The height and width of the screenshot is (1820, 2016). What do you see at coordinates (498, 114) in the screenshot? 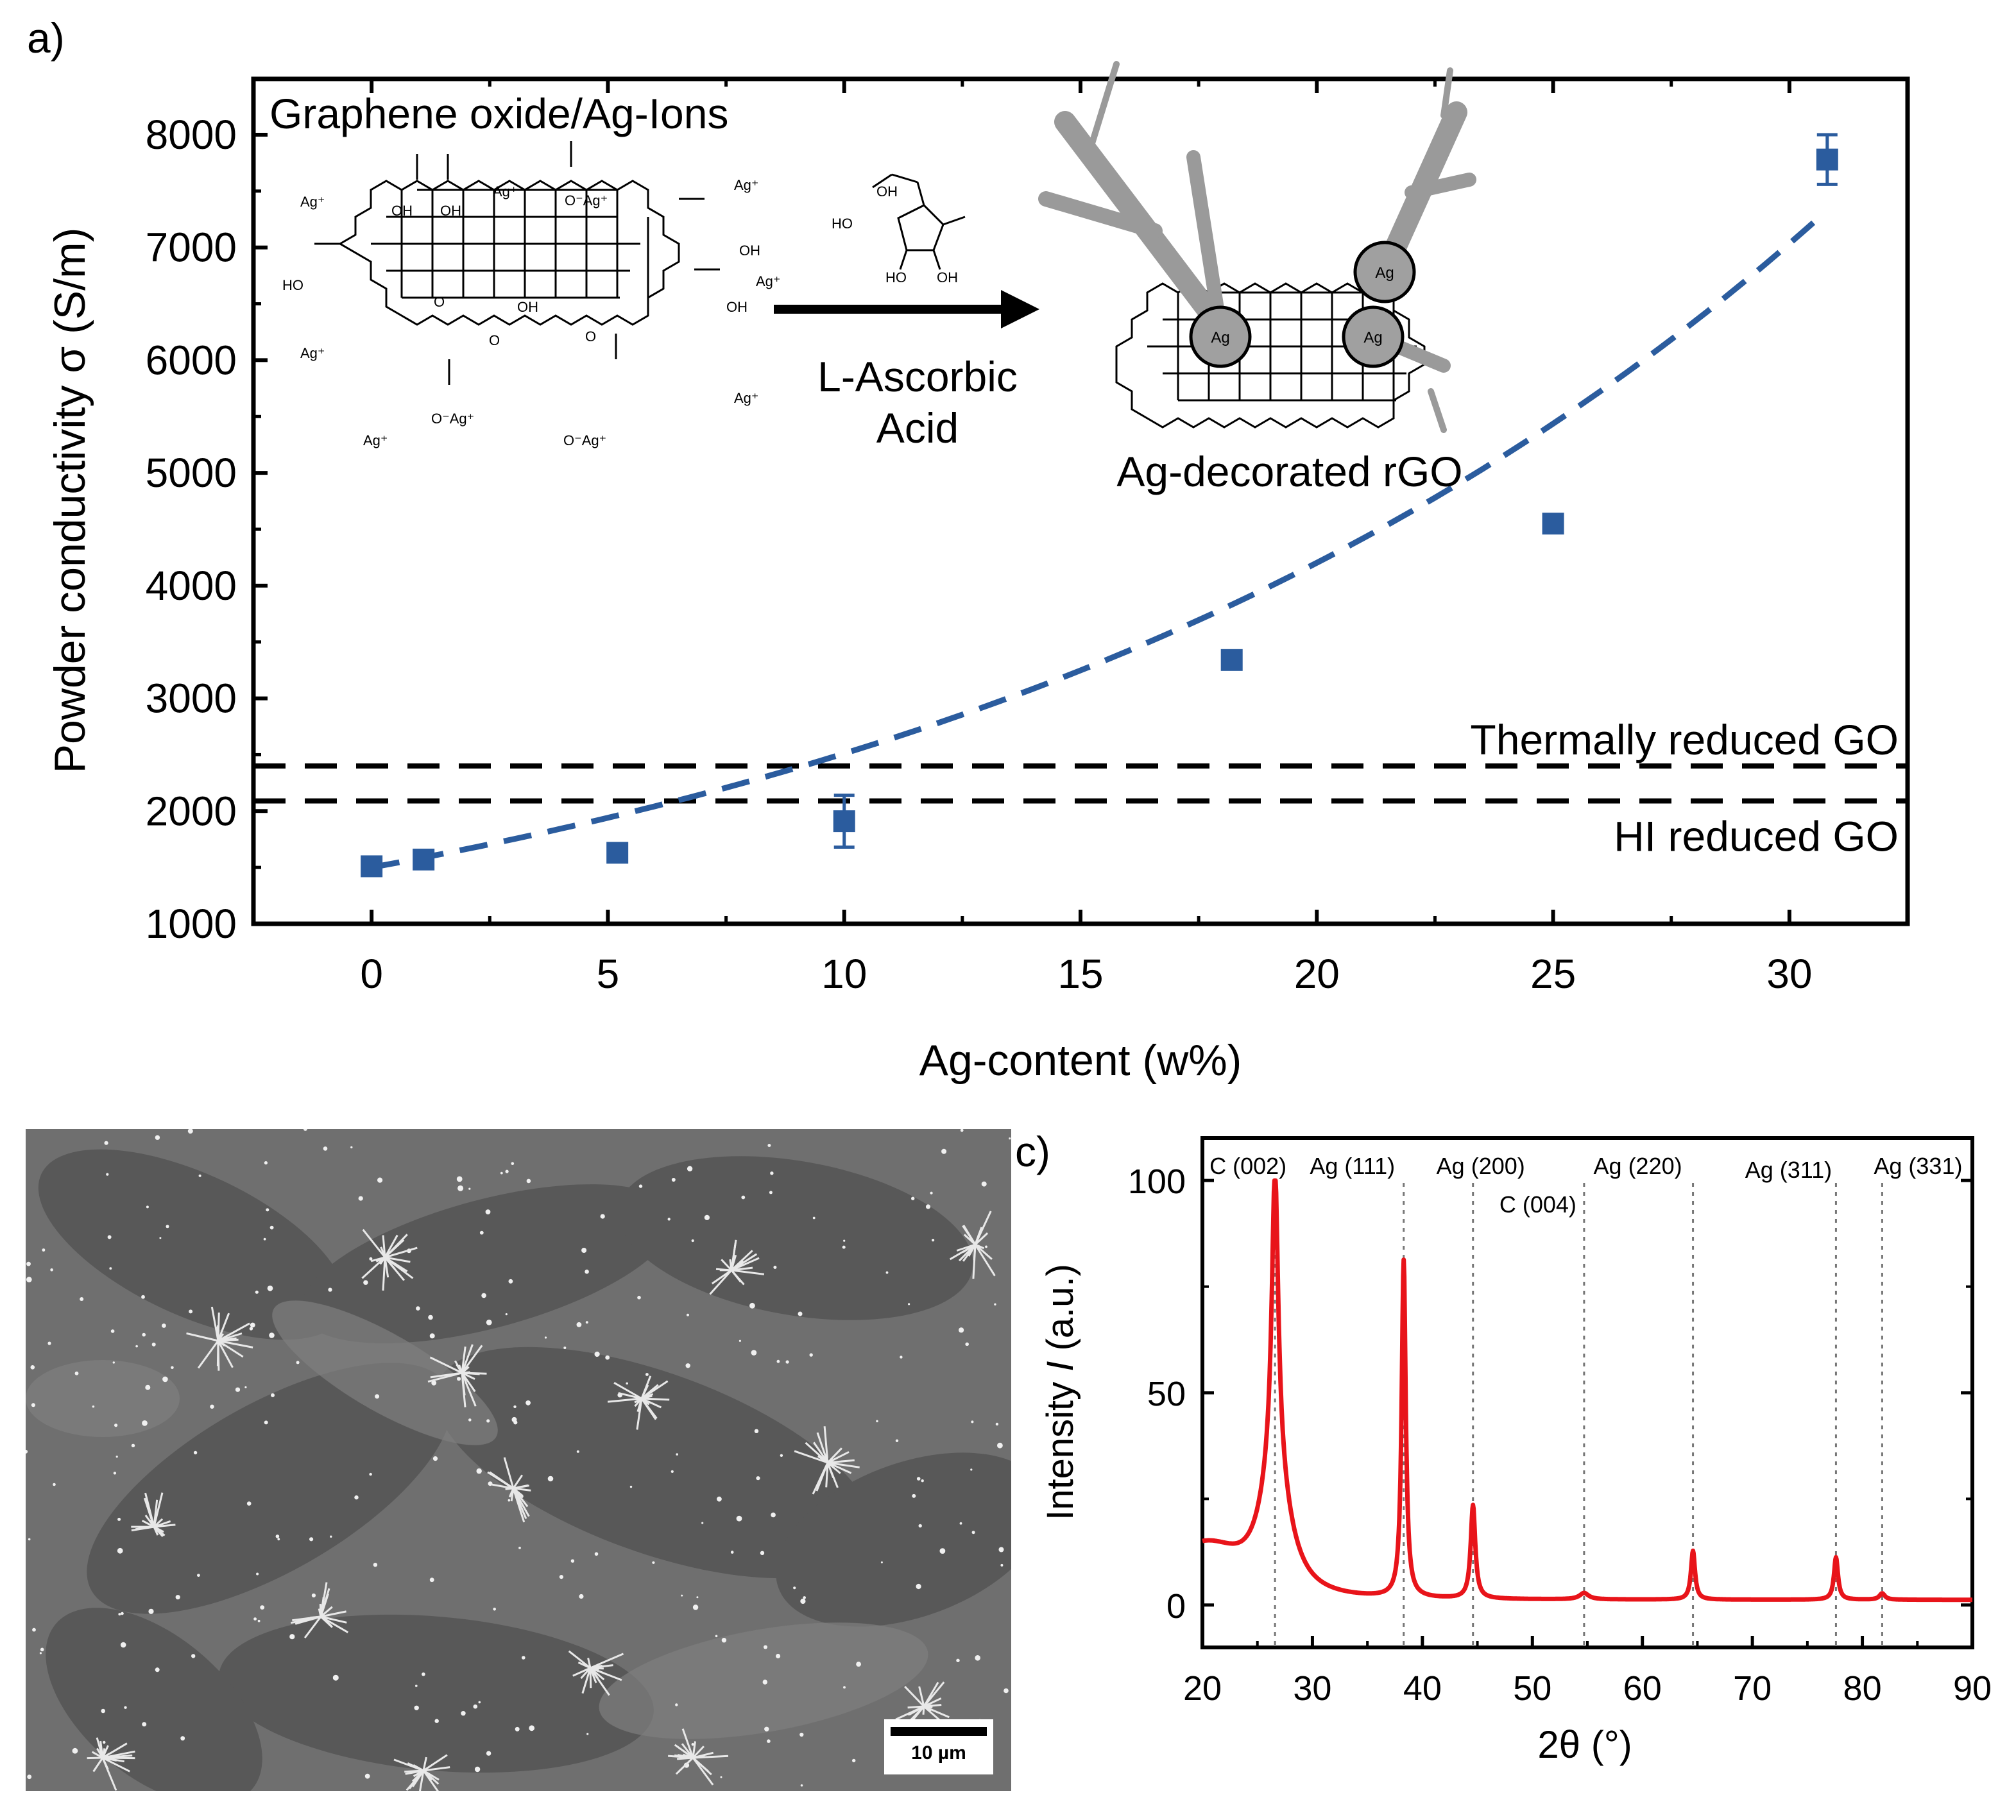
I see `reactant-label: Graphene oxide/Ag-Ions` at bounding box center [498, 114].